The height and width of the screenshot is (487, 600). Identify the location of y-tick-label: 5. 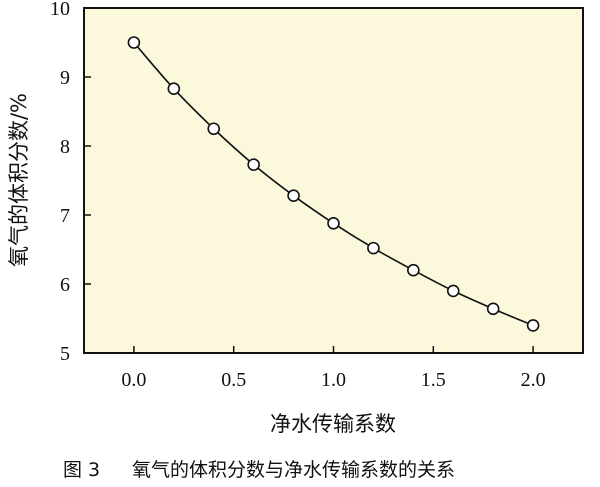
(65, 354).